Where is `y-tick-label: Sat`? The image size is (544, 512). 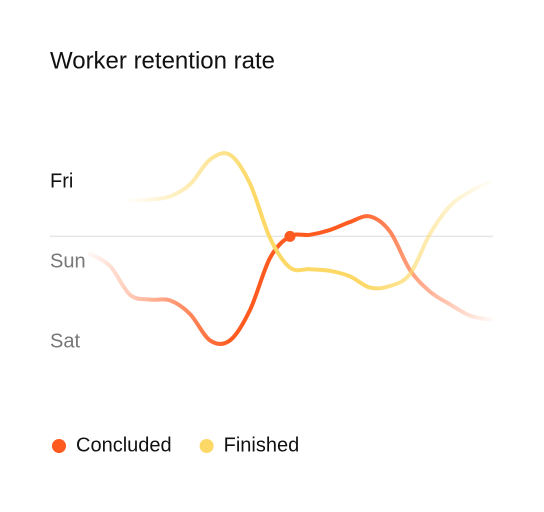
y-tick-label: Sat is located at coordinates (65, 341).